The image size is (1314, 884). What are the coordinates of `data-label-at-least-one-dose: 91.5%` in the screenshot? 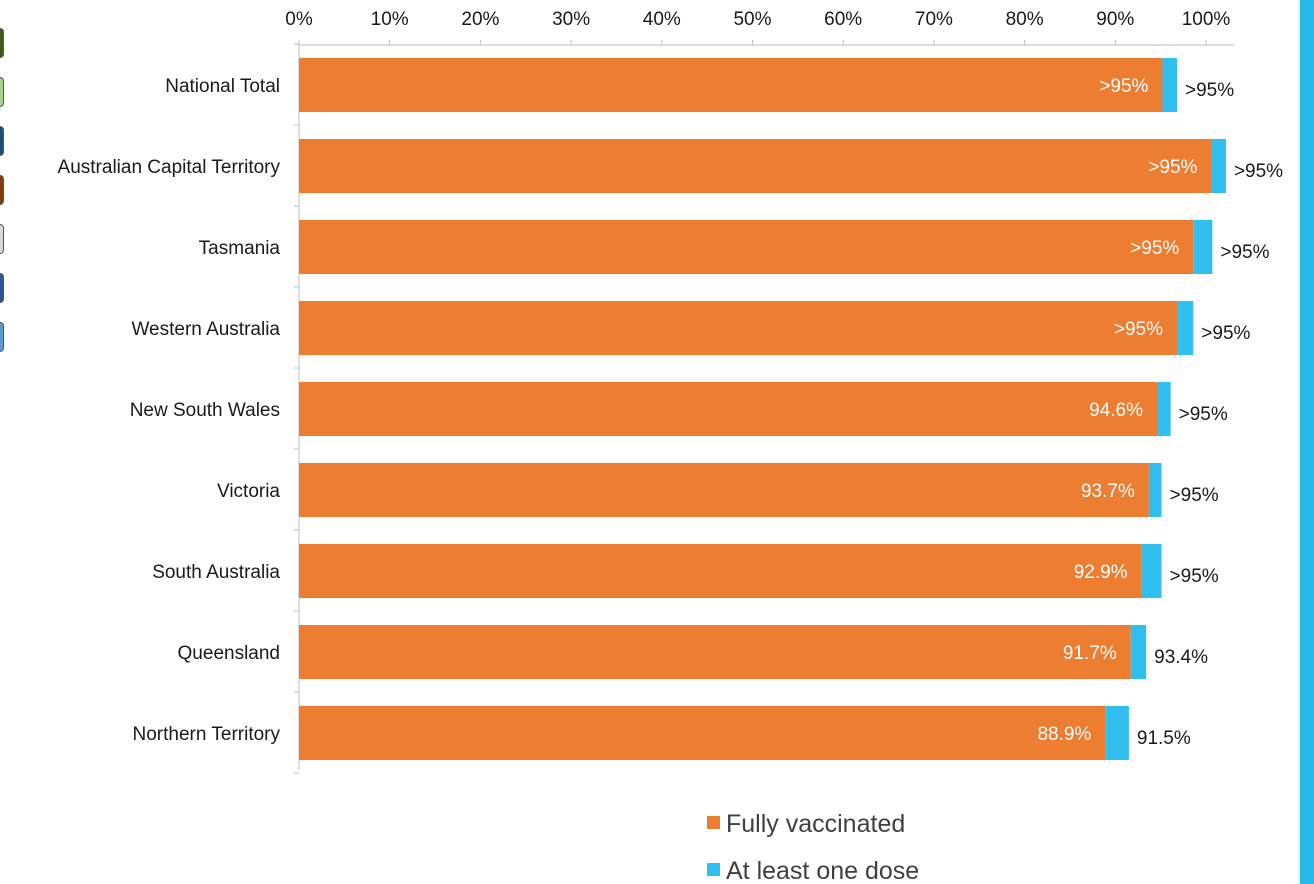 It's located at (1164, 738).